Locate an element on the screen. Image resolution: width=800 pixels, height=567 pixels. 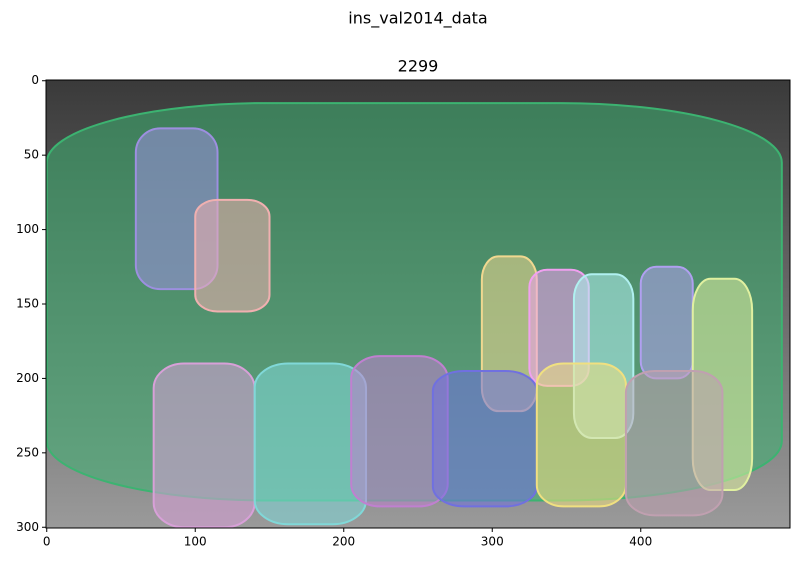
x-tick-label: 400 is located at coordinates (640, 542).